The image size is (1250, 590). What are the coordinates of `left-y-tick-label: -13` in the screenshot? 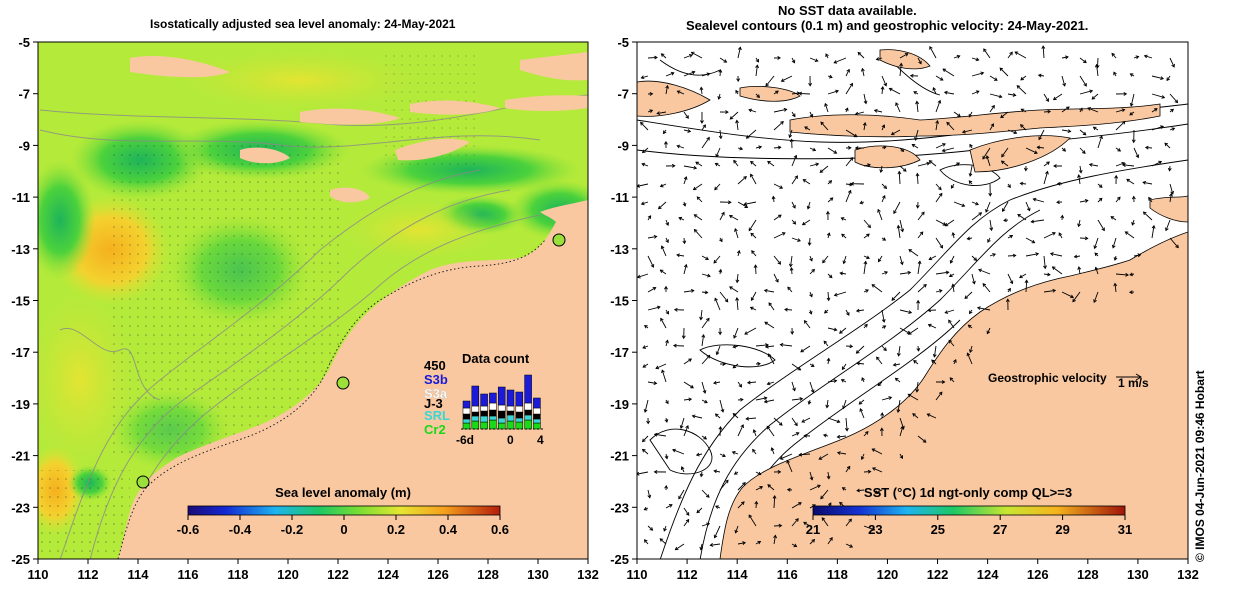 It's located at (20, 249).